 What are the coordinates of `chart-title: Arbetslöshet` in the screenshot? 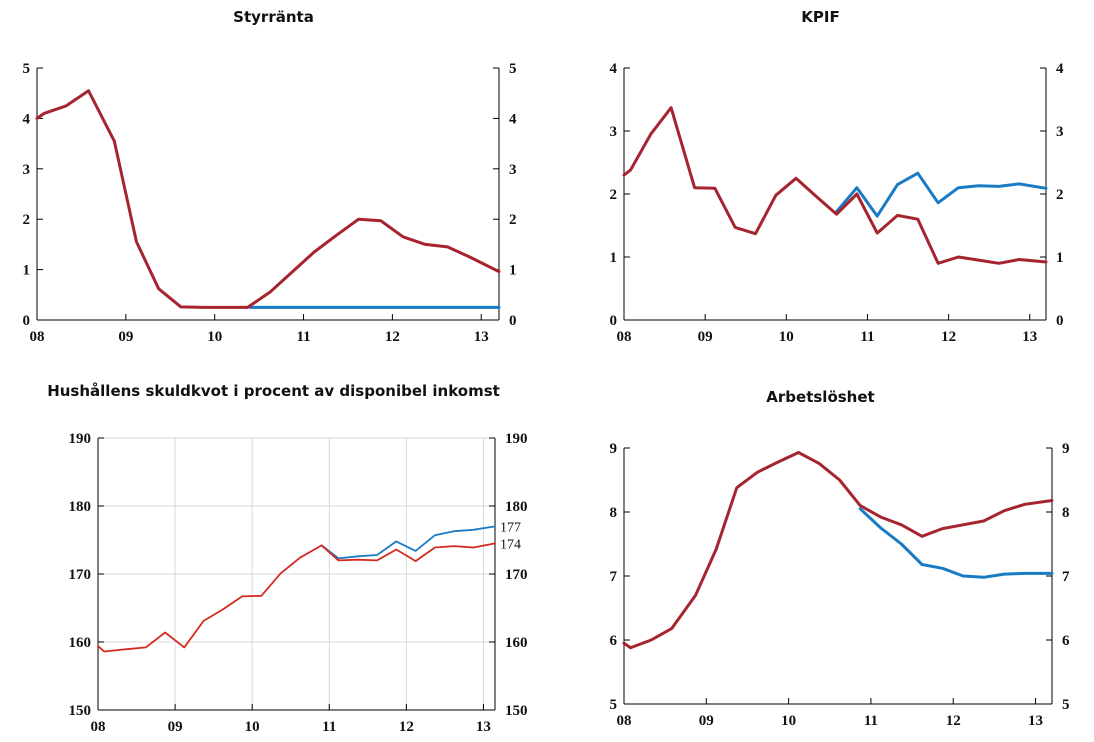 It's located at (820, 397).